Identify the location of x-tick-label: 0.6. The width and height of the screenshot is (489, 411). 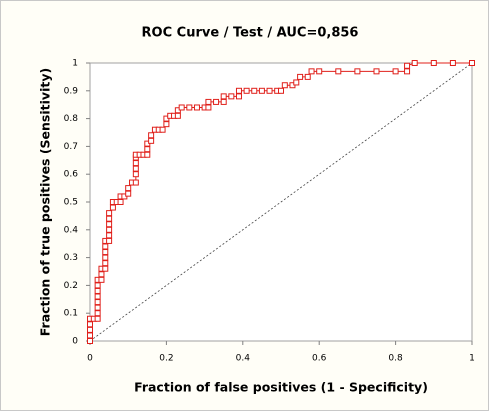
(319, 359).